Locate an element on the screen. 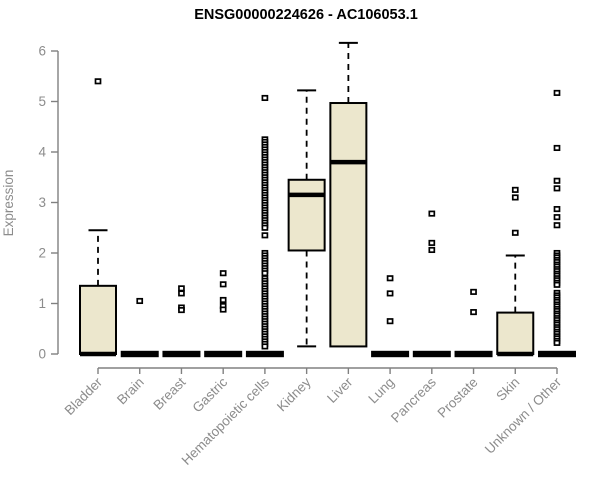 The image size is (600, 500). boxplot-breast is located at coordinates (181, 321).